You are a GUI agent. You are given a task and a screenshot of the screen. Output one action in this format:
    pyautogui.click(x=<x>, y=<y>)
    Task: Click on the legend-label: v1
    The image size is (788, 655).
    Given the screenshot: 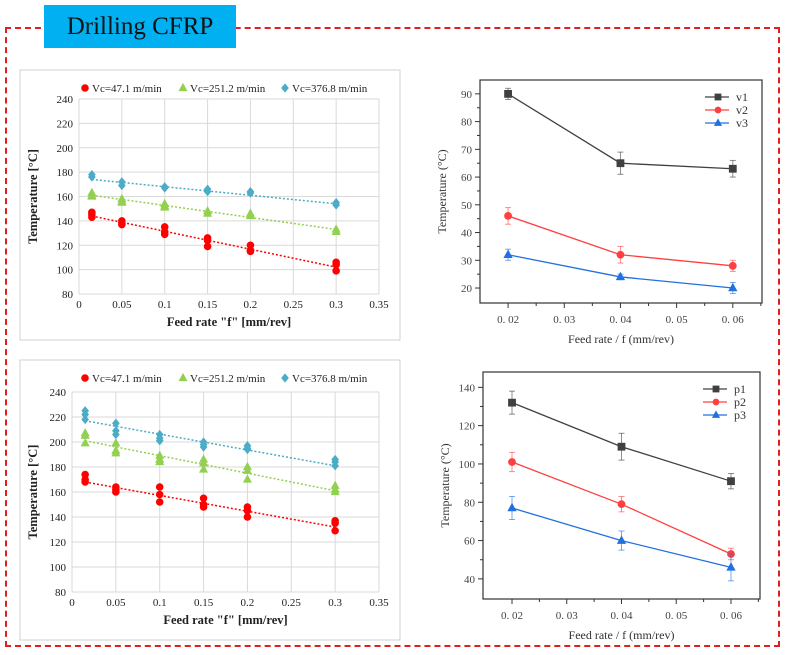 What is the action you would take?
    pyautogui.click(x=742, y=97)
    